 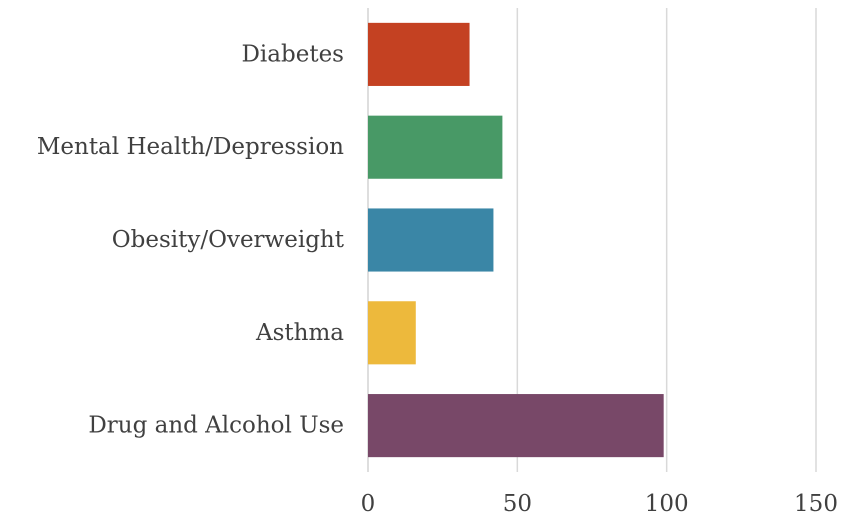 I want to click on x-axis-tick-labels: 0 50 100 150, so click(x=599, y=504).